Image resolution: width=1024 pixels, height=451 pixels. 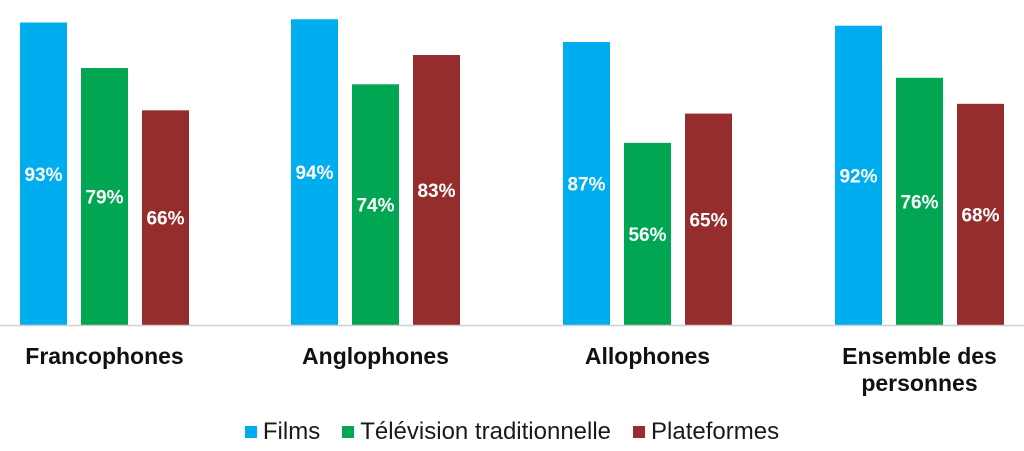 I want to click on data-label-plateformes-ensemble-des-personnes: 68%, so click(x=980, y=215).